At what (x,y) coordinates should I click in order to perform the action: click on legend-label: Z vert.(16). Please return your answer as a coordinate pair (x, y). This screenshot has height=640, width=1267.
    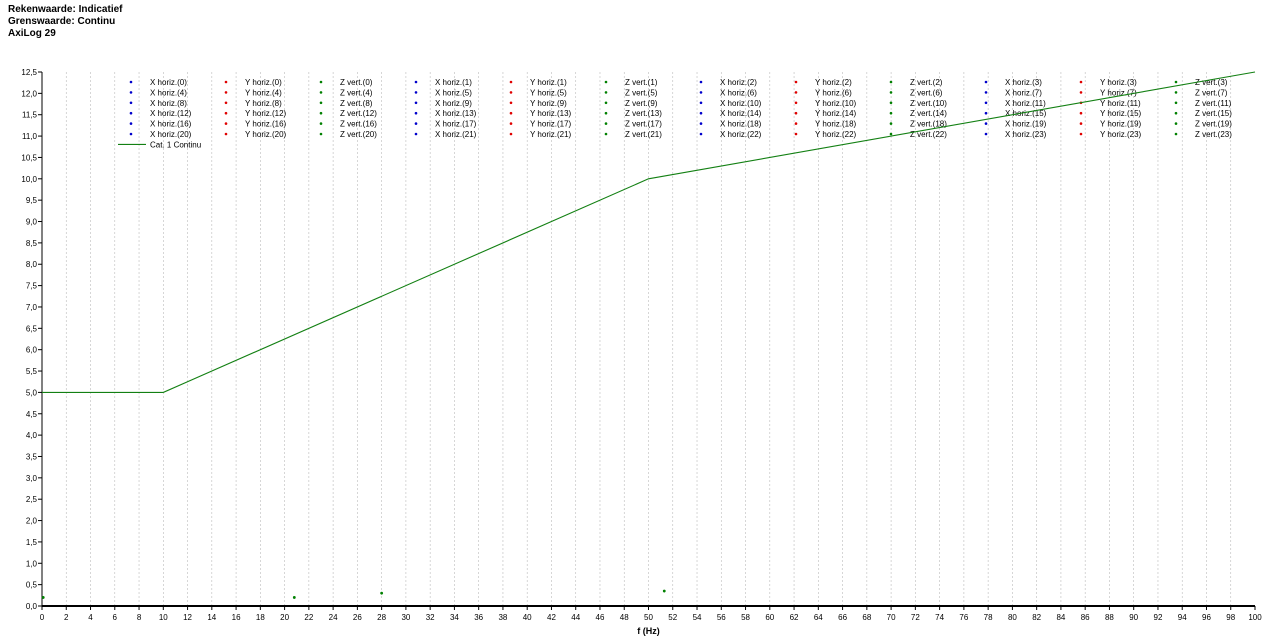
    Looking at the image, I should click on (358, 124).